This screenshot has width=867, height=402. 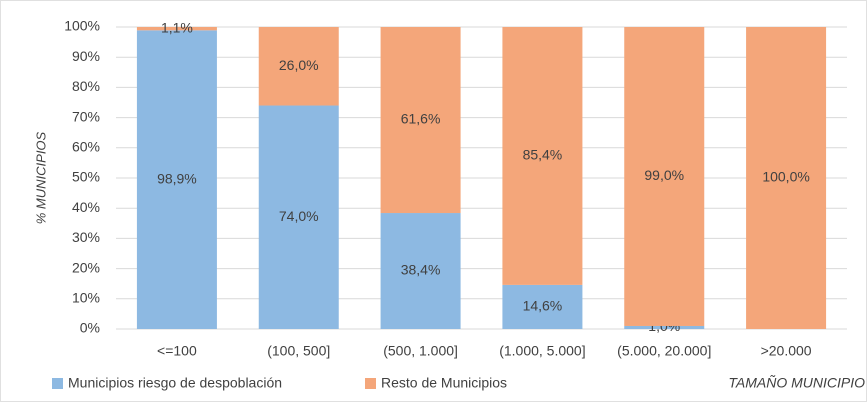 I want to click on y-tick-label: 90%, so click(x=86, y=56).